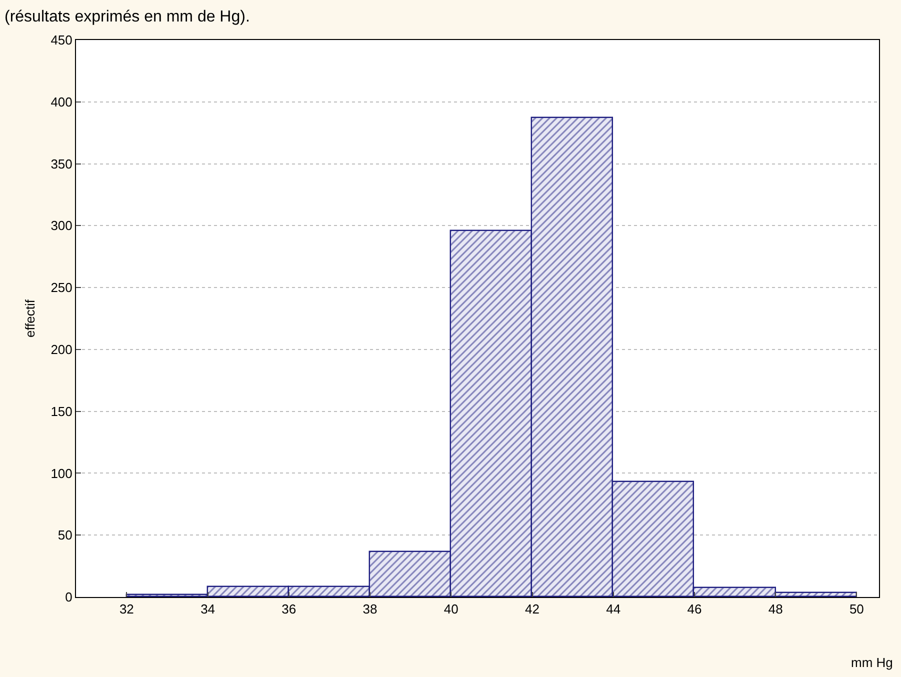  What do you see at coordinates (872, 662) in the screenshot?
I see `x-axis-title: mm Hg` at bounding box center [872, 662].